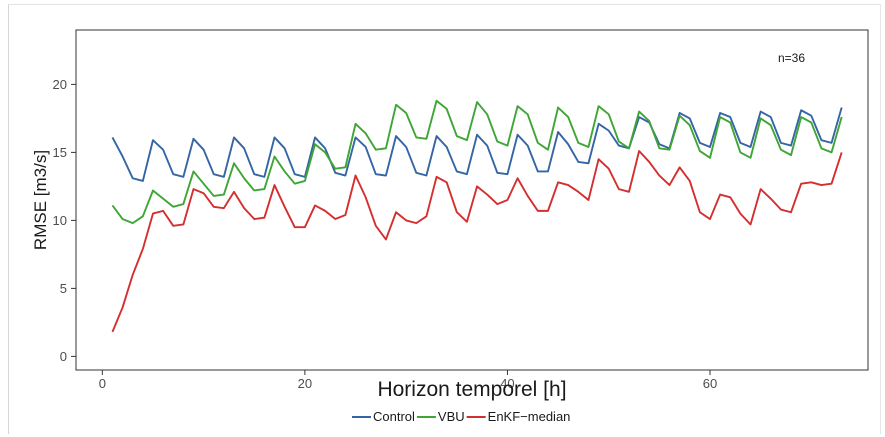  What do you see at coordinates (60, 152) in the screenshot?
I see `y-tick-label: 15` at bounding box center [60, 152].